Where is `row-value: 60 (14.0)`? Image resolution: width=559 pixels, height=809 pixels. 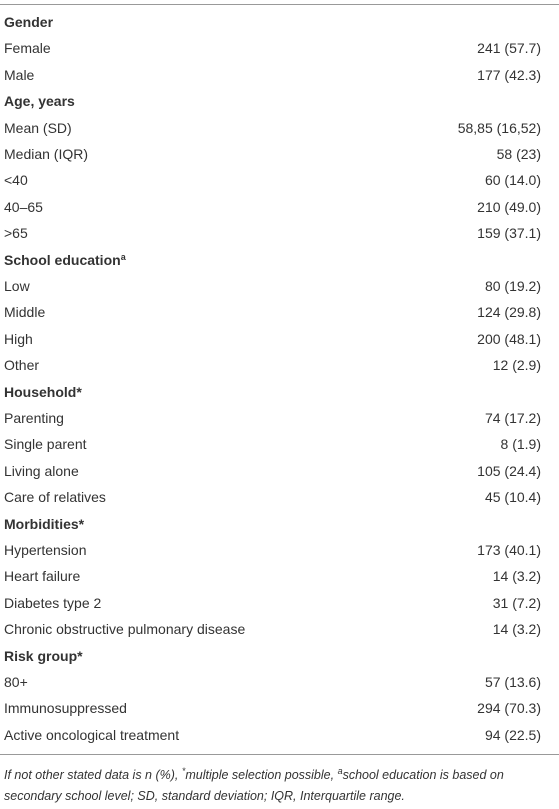
row-value: 60 (14.0) is located at coordinates (512, 180).